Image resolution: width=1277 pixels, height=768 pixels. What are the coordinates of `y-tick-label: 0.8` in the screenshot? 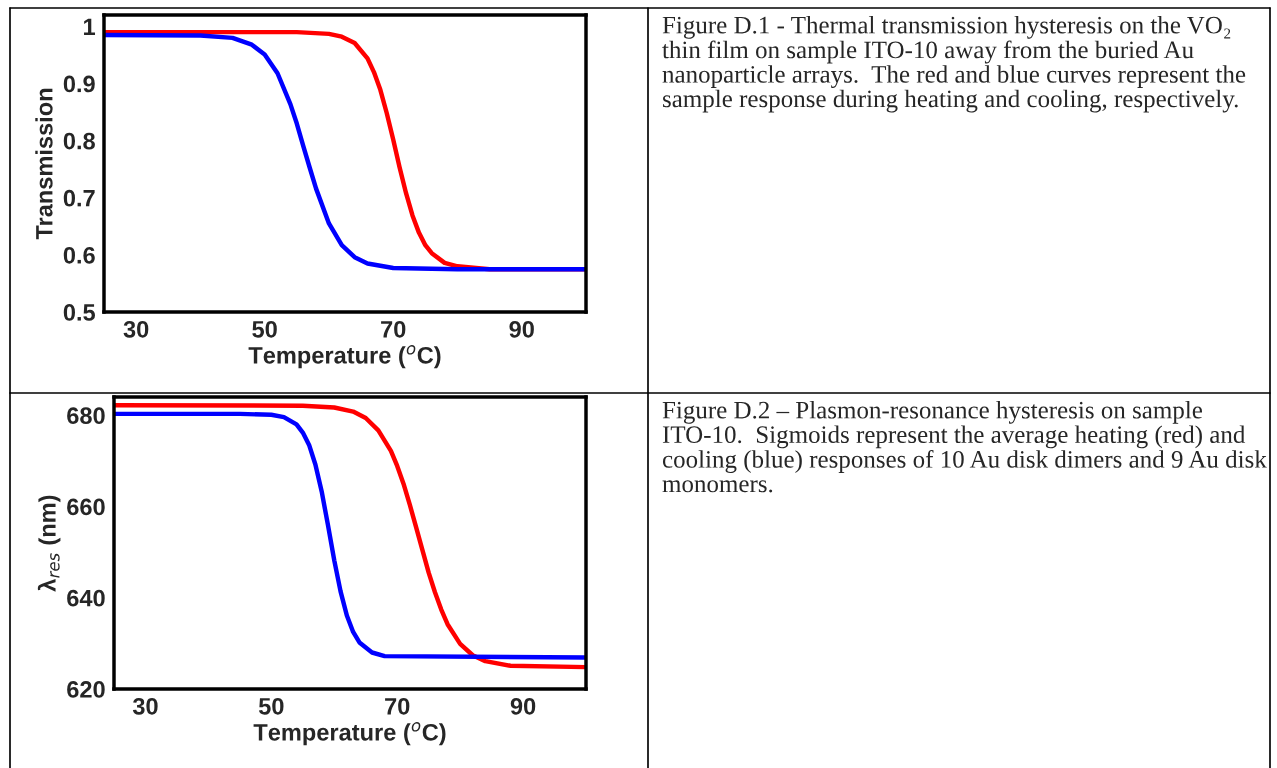 It's located at (79, 141).